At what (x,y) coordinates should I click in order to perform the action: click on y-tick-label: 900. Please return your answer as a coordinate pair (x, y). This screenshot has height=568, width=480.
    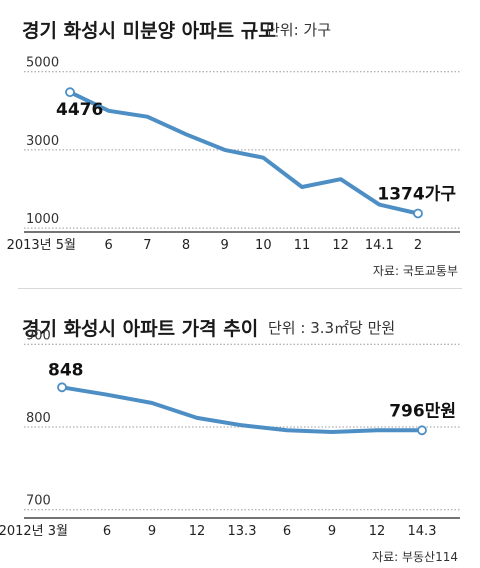
    Looking at the image, I should click on (38, 335).